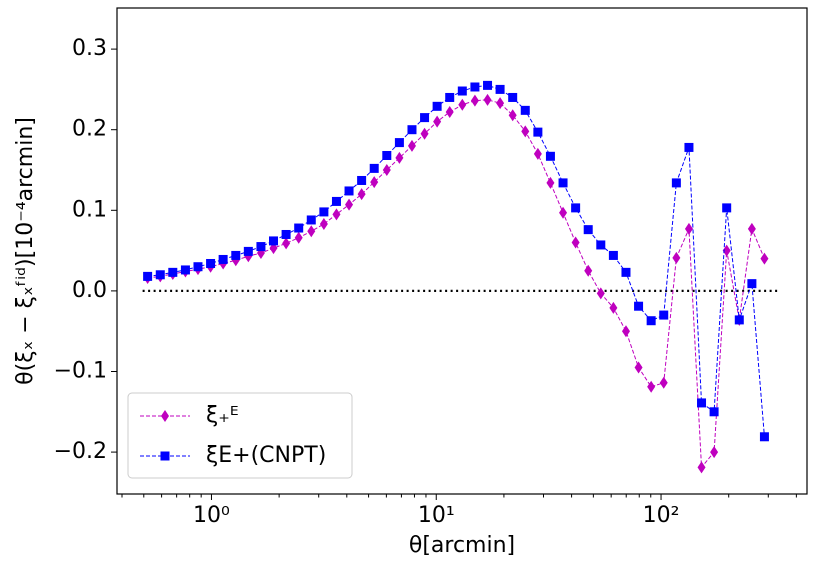 The width and height of the screenshot is (823, 572). What do you see at coordinates (266, 455) in the screenshot?
I see `legend-label: ξE+(CNPT)` at bounding box center [266, 455].